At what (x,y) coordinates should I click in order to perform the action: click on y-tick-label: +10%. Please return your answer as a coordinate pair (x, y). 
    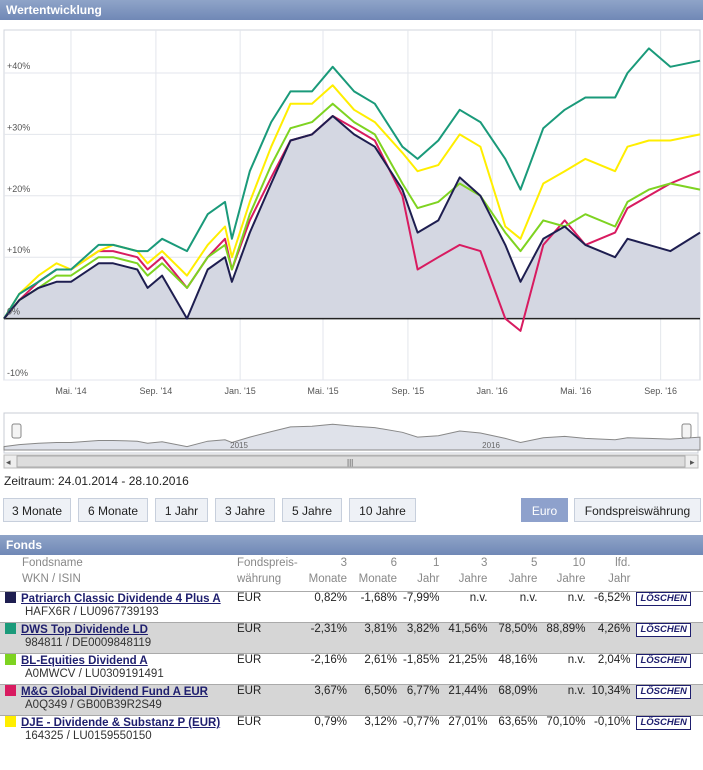
    Looking at the image, I should click on (18, 250).